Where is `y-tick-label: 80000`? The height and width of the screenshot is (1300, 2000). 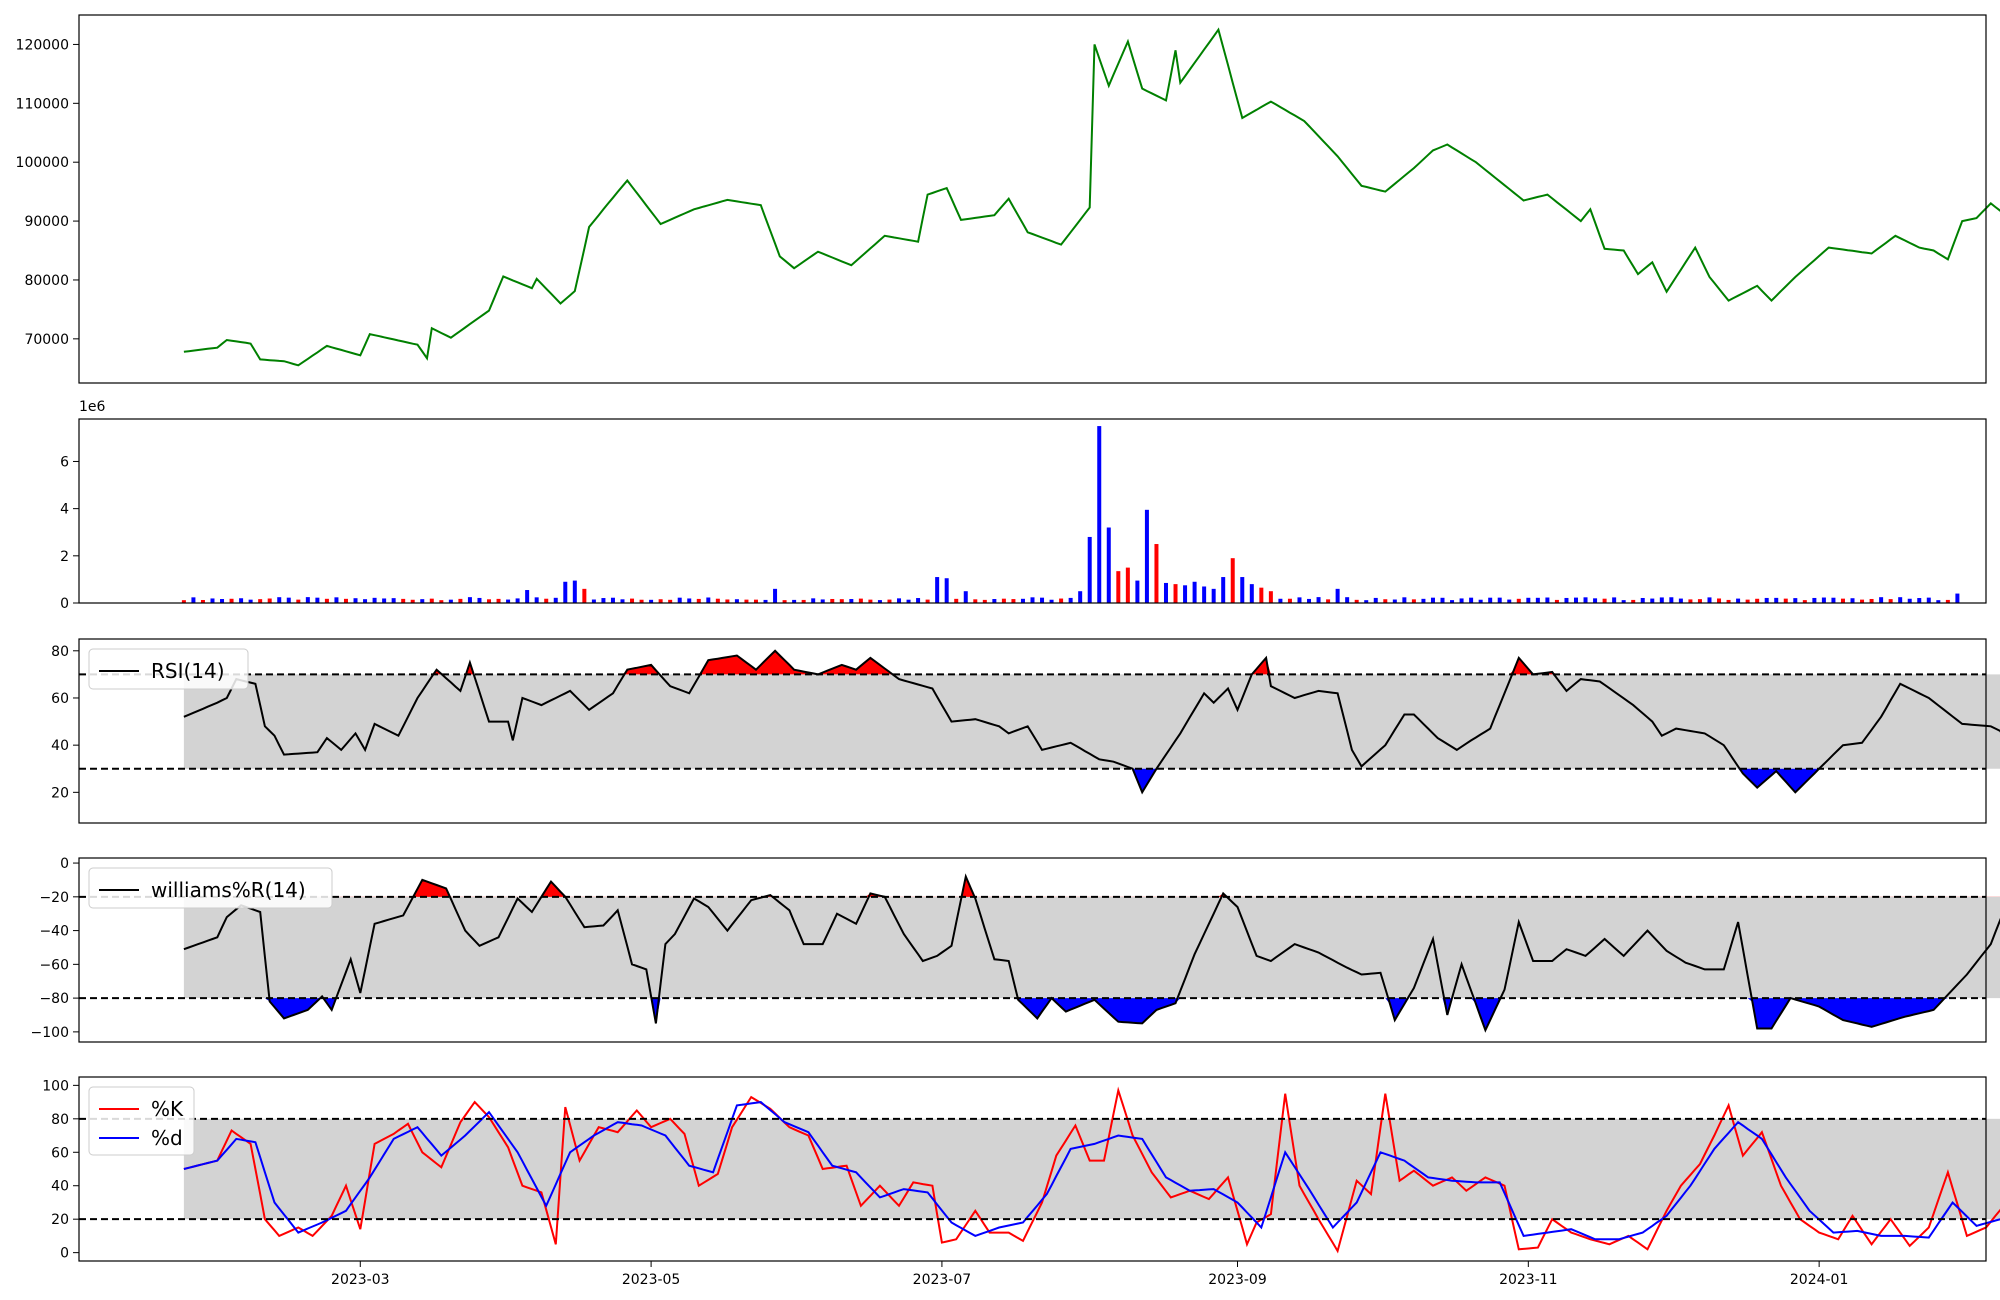
y-tick-label: 80000 is located at coordinates (46, 281).